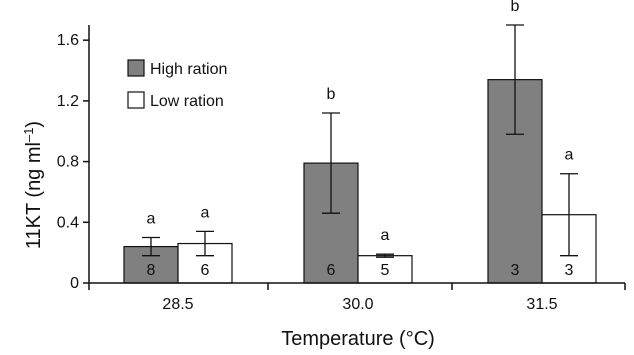 The image size is (634, 355). What do you see at coordinates (68, 222) in the screenshot?
I see `y-tick-label: 0.4` at bounding box center [68, 222].